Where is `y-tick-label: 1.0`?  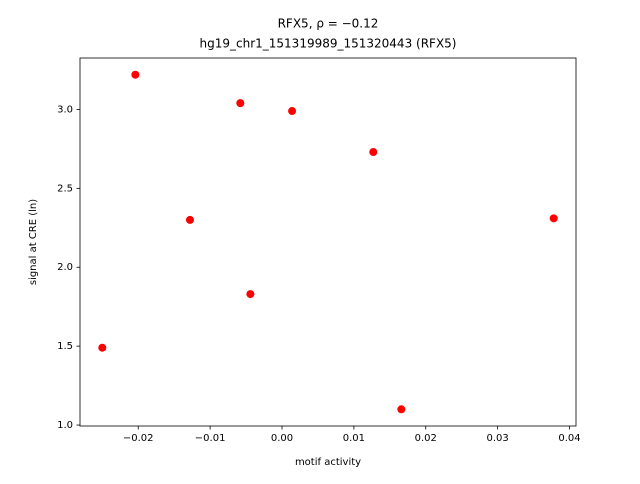 y-tick-label: 1.0 is located at coordinates (65, 425).